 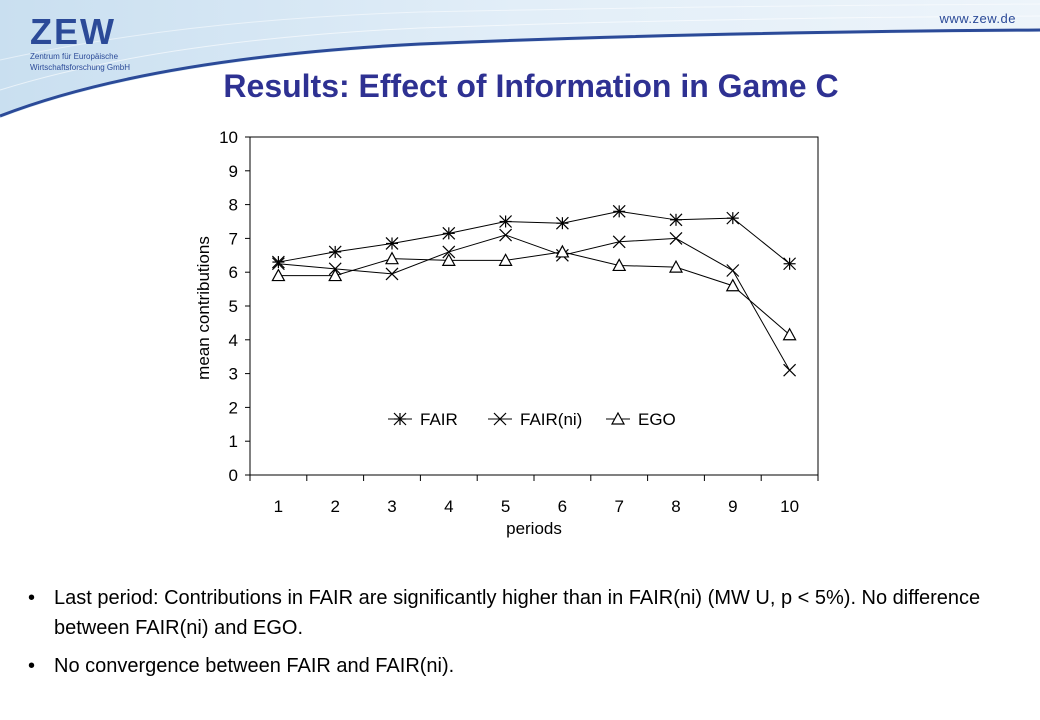 I want to click on series-line-FAIR, so click(x=534, y=237).